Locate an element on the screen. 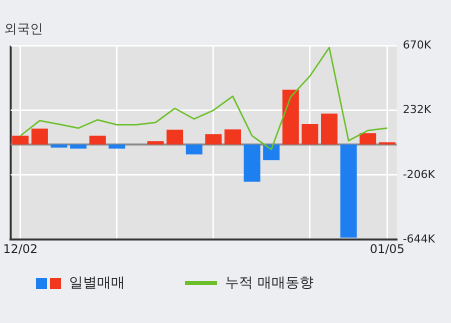 Image resolution: width=451 pixels, height=323 pixels. y-tick-label: 670K is located at coordinates (417, 45).